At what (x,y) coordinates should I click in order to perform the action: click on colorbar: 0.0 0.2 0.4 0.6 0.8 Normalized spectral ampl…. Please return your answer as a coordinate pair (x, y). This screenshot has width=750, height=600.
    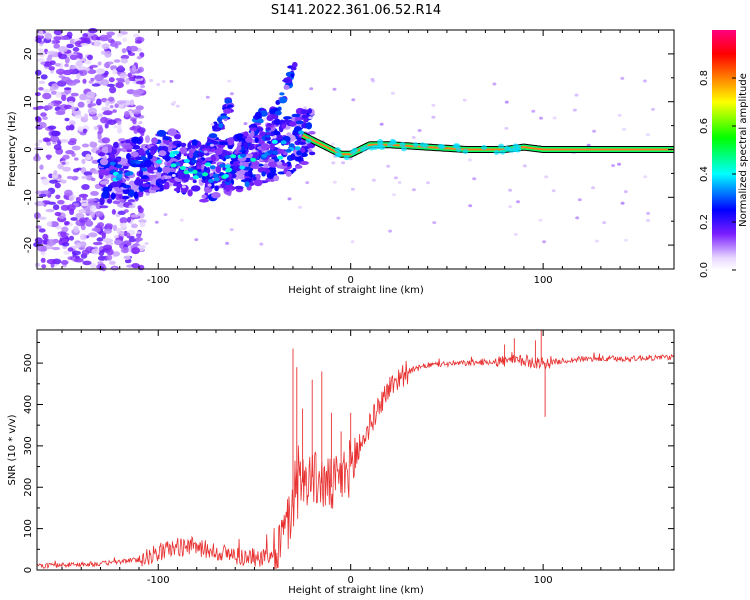
    Looking at the image, I should click on (724, 154).